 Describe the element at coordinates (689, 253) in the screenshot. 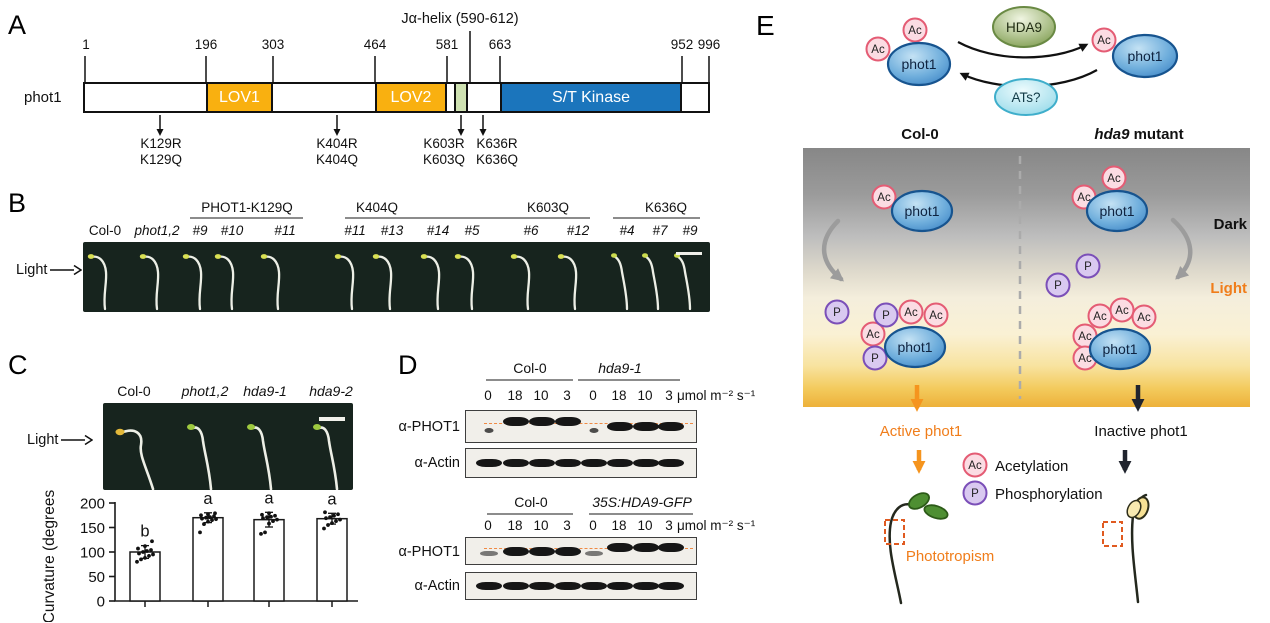

I see `b-scale-bar` at that location.